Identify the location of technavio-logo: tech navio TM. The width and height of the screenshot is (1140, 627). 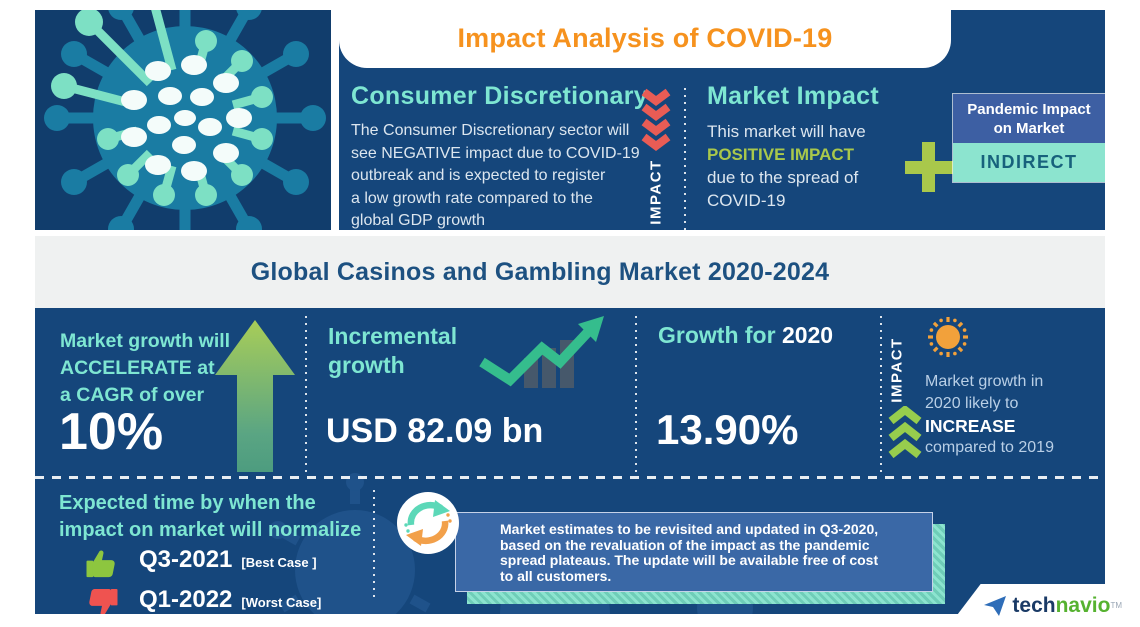
(1044, 605).